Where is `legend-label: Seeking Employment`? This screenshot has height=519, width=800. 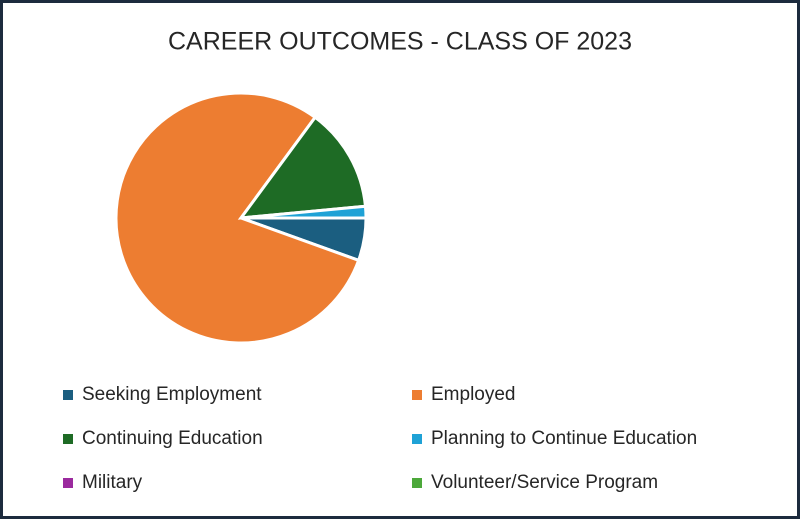 legend-label: Seeking Employment is located at coordinates (172, 394).